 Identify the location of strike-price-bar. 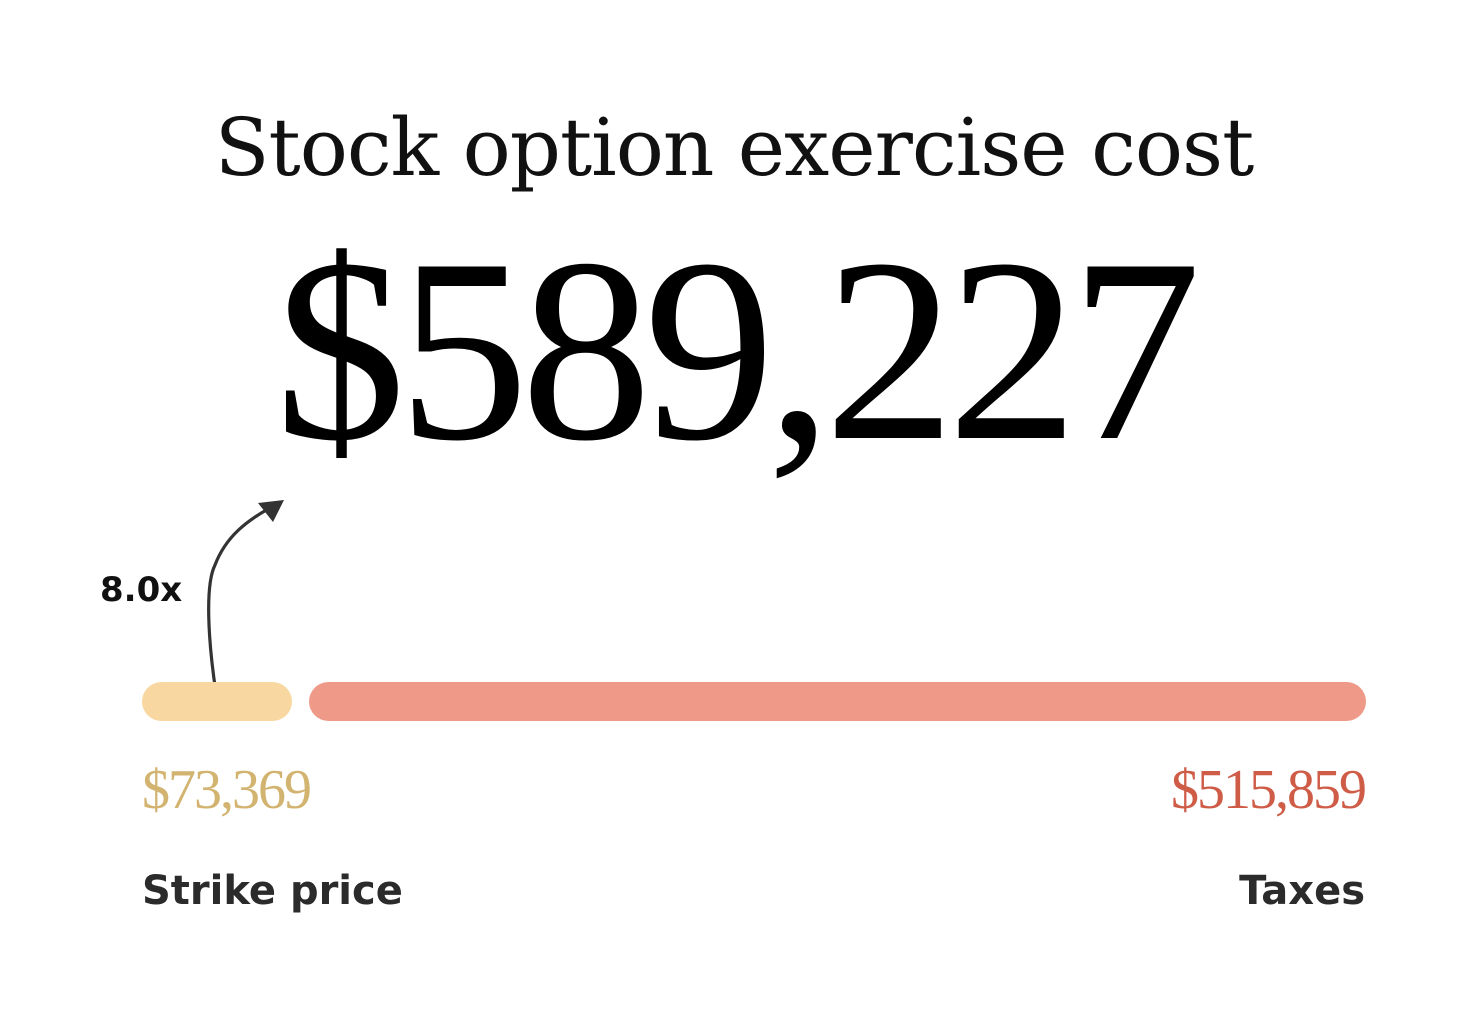
(217, 701).